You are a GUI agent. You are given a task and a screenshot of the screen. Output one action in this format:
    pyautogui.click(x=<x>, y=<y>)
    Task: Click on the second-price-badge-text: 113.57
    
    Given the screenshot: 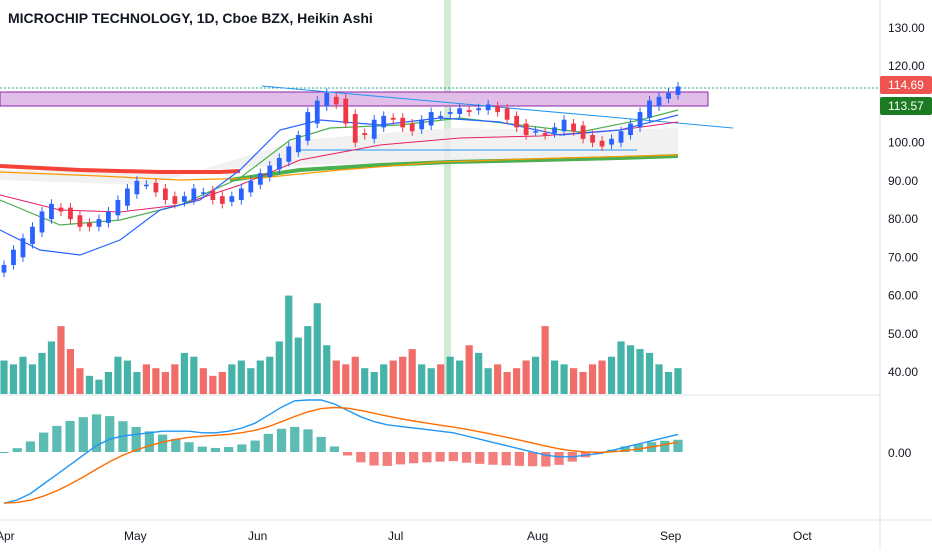 What is the action you would take?
    pyautogui.click(x=906, y=106)
    